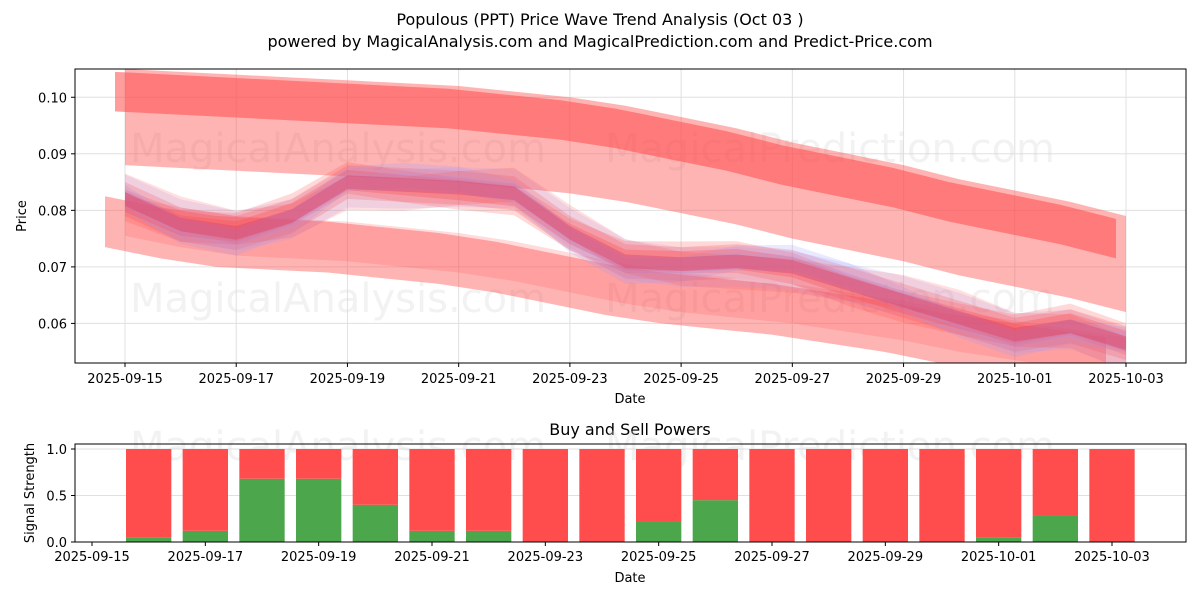 This screenshot has height=600, width=1200. I want to click on y-tick-label: 0.10, so click(52, 98).